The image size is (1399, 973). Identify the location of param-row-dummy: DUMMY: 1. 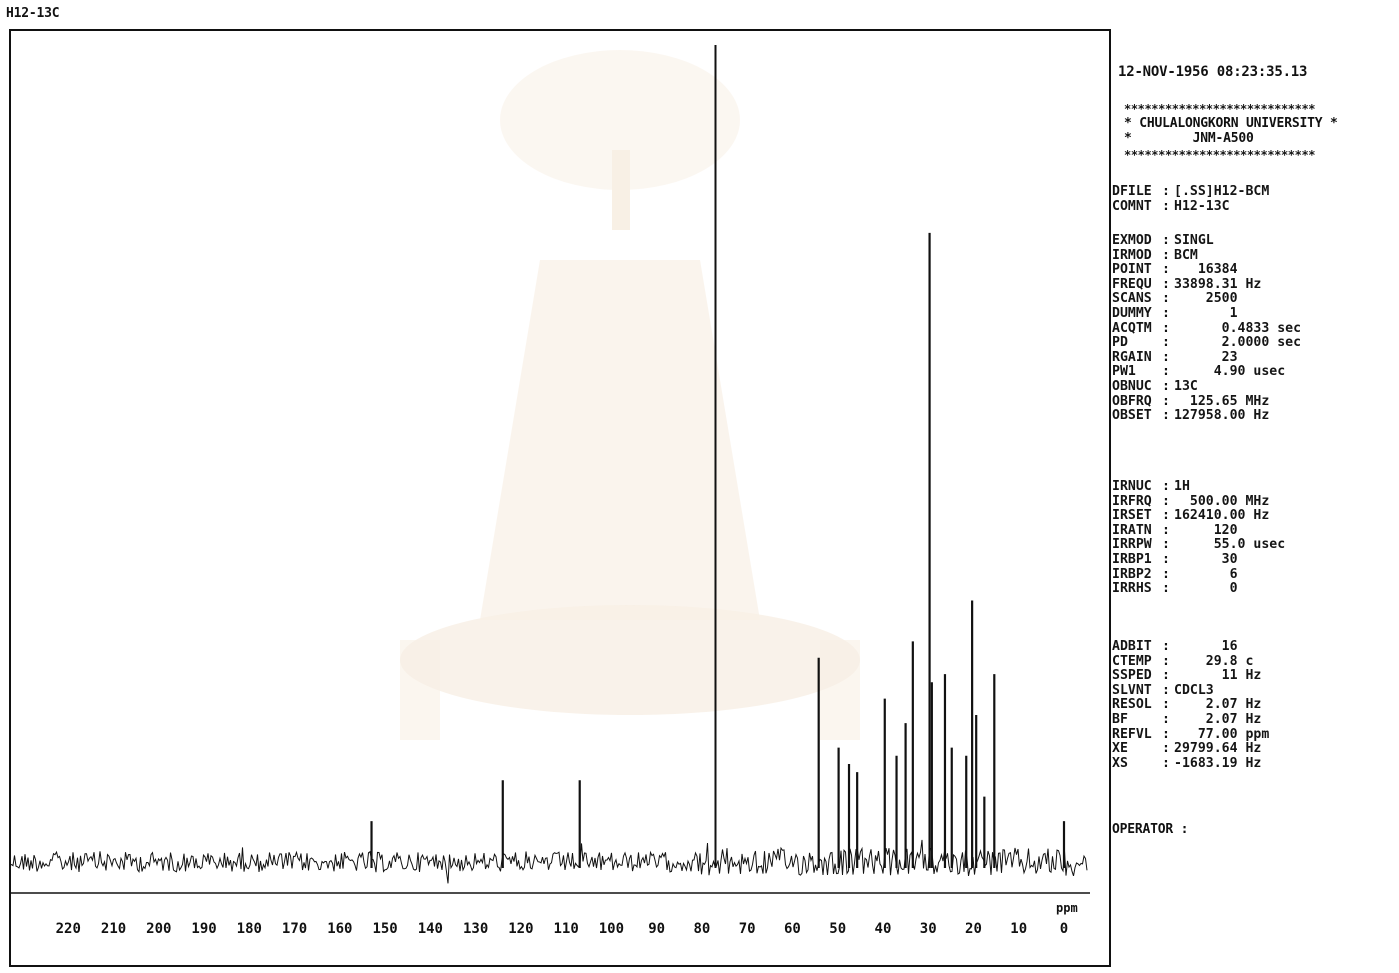
(1206, 313).